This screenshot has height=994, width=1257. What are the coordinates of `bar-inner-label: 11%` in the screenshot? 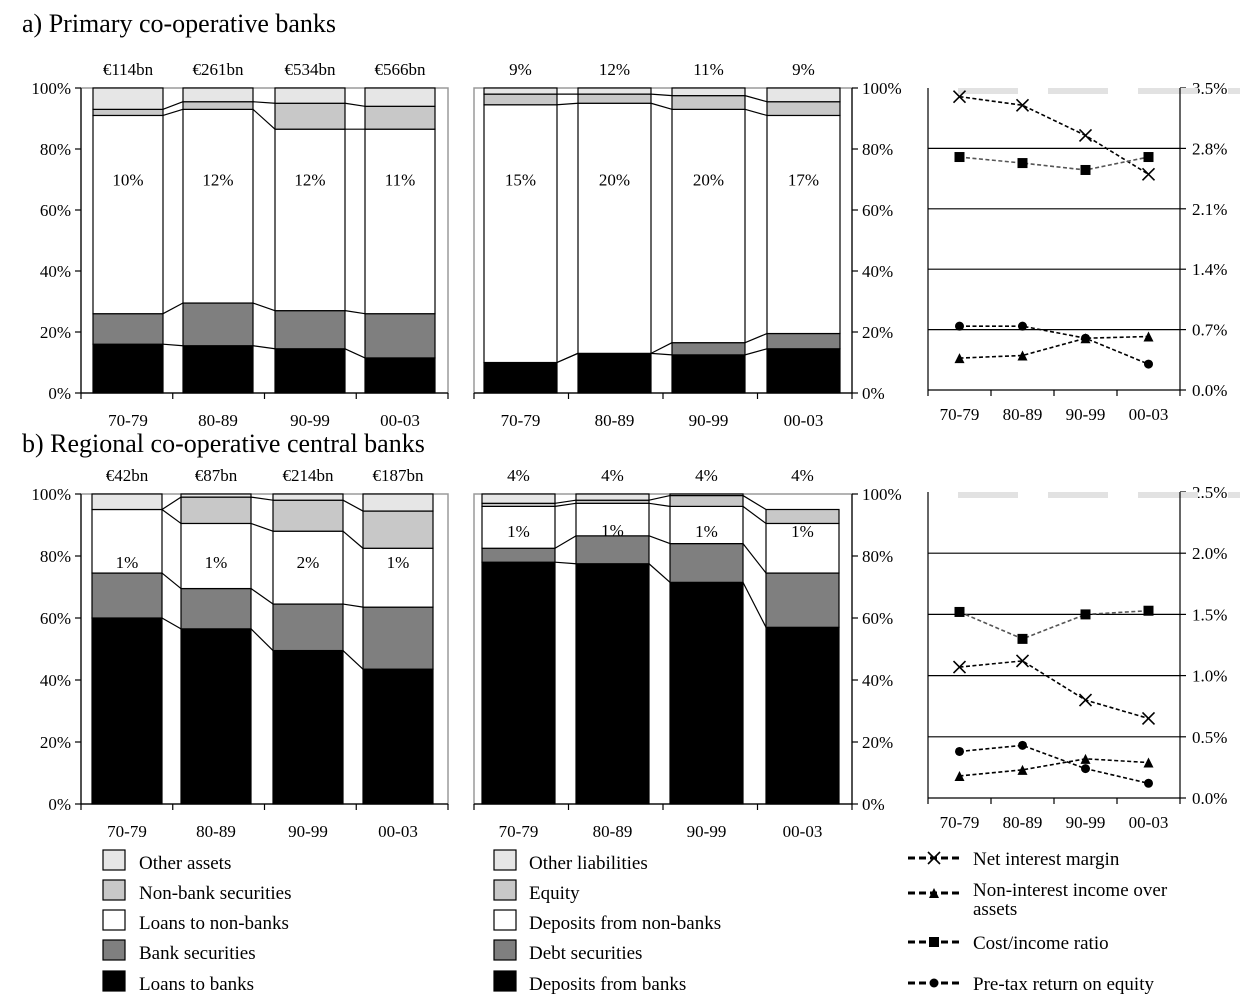 It's located at (400, 180).